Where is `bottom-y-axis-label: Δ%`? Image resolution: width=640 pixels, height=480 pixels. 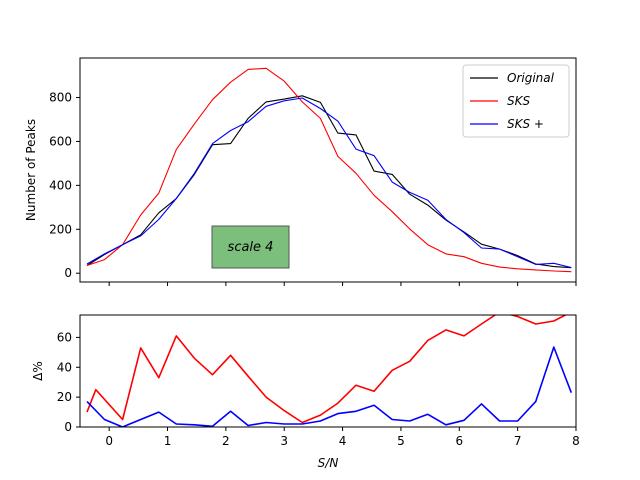 bottom-y-axis-label: Δ% is located at coordinates (38, 371).